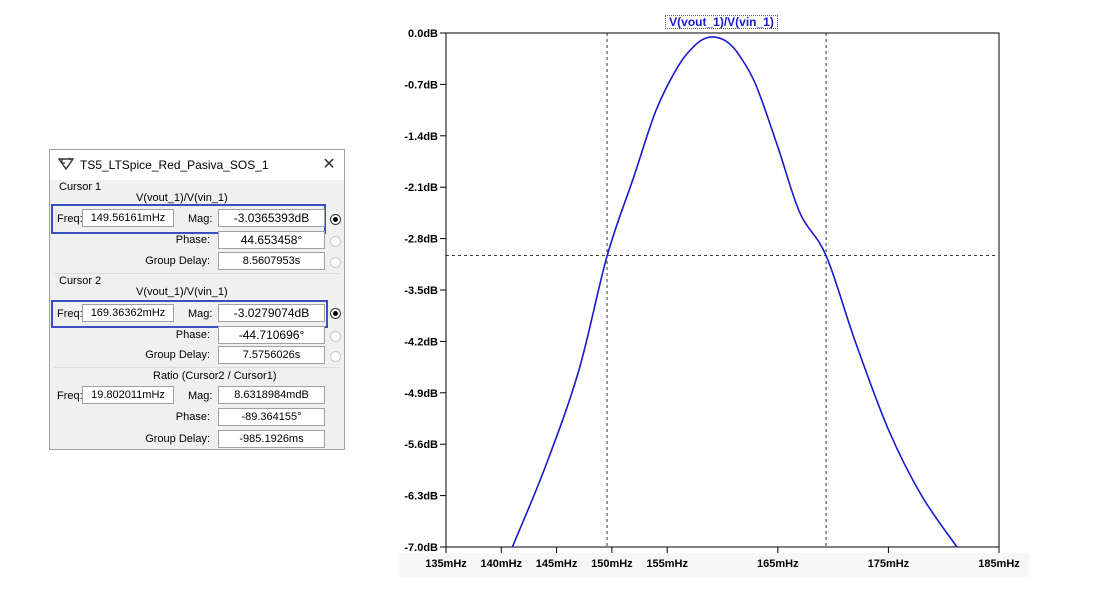 This screenshot has width=1107, height=615. What do you see at coordinates (271, 313) in the screenshot?
I see `cursor2-mag-field: -3.0279074dB` at bounding box center [271, 313].